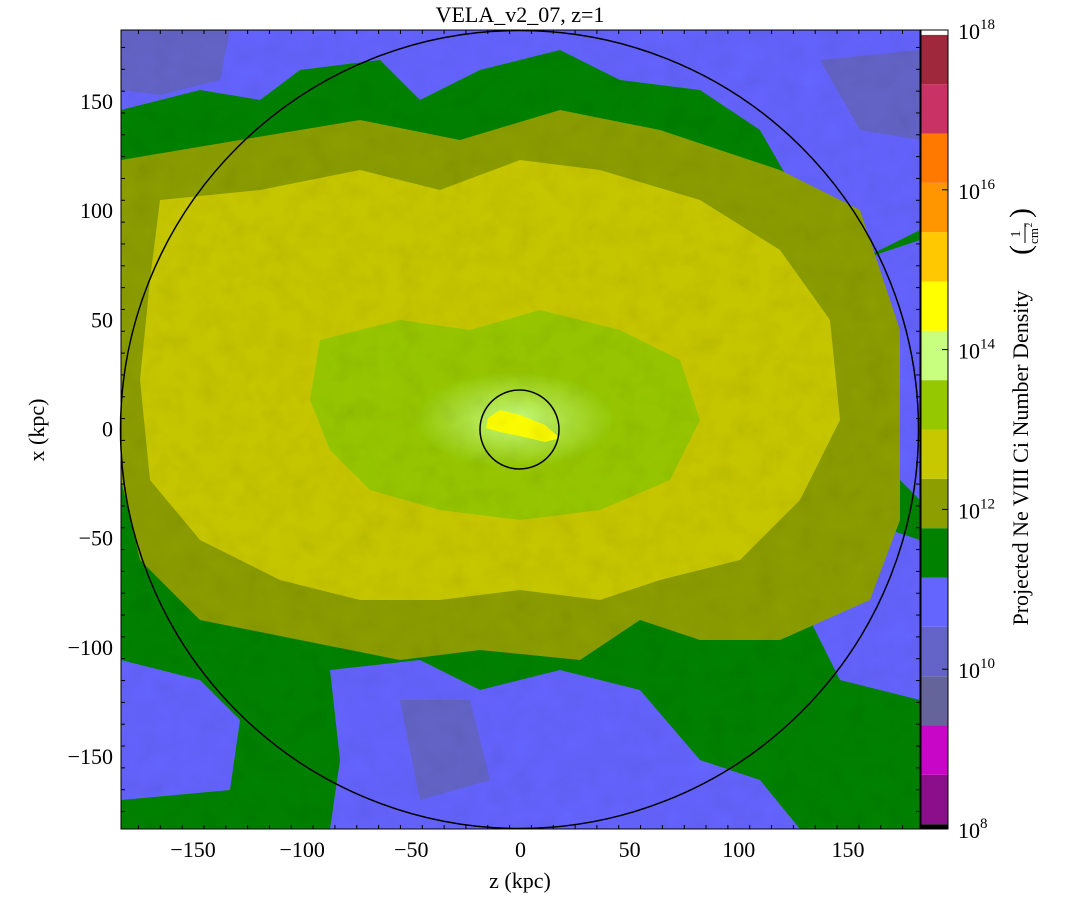 This screenshot has height=920, width=1085. What do you see at coordinates (96, 101) in the screenshot?
I see `y-tick-label: 150` at bounding box center [96, 101].